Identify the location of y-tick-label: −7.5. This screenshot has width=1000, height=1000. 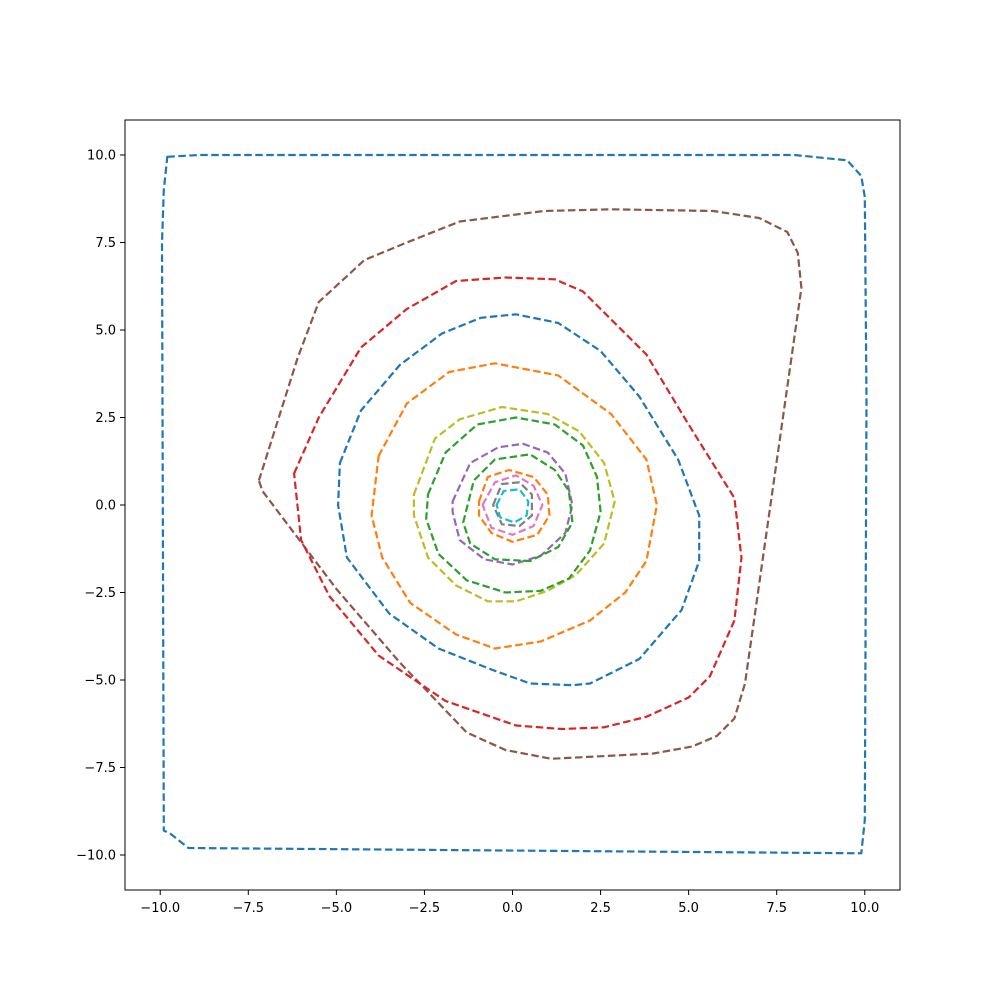
(100, 768).